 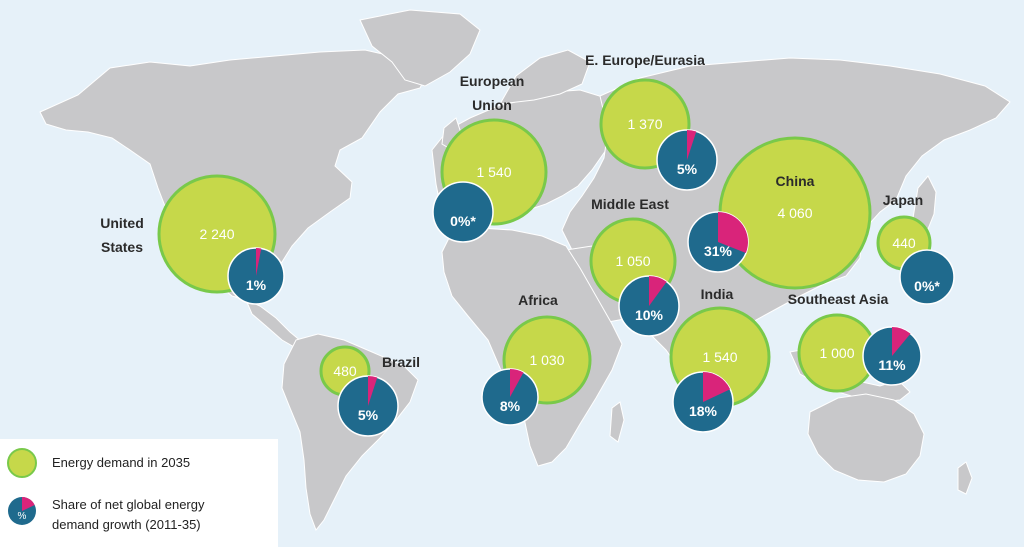 I want to click on india-share-slice, so click(x=717, y=387).